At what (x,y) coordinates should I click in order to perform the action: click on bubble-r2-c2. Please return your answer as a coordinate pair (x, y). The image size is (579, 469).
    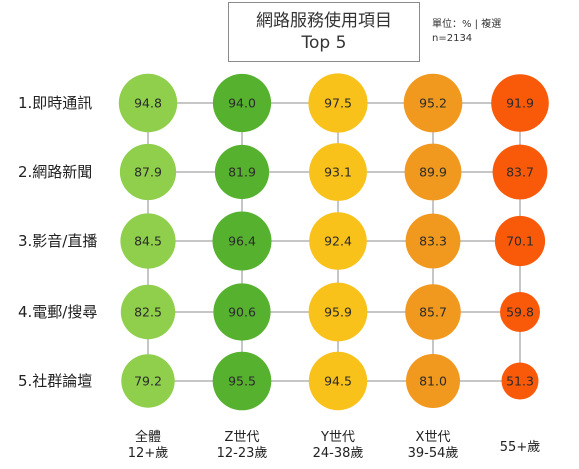
    Looking at the image, I should click on (242, 172).